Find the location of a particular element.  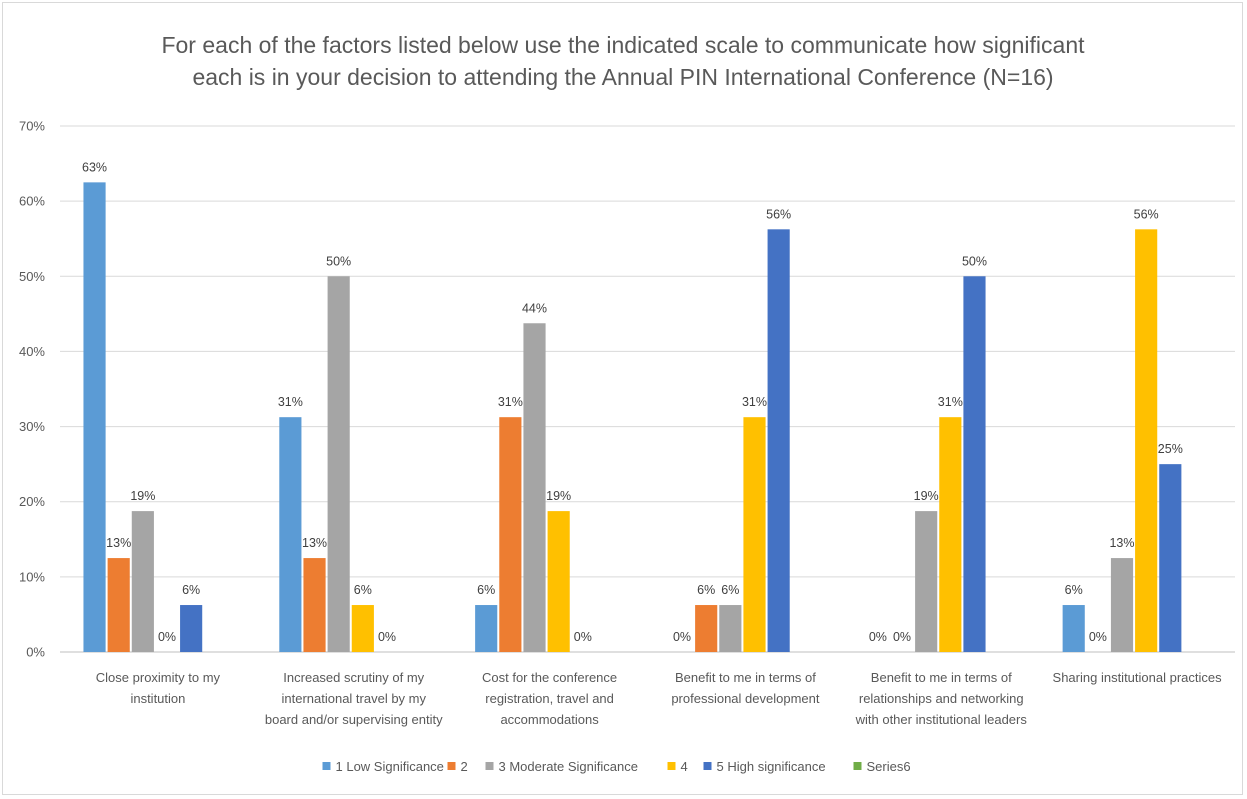

category-label: relationships and networking is located at coordinates (941, 698).